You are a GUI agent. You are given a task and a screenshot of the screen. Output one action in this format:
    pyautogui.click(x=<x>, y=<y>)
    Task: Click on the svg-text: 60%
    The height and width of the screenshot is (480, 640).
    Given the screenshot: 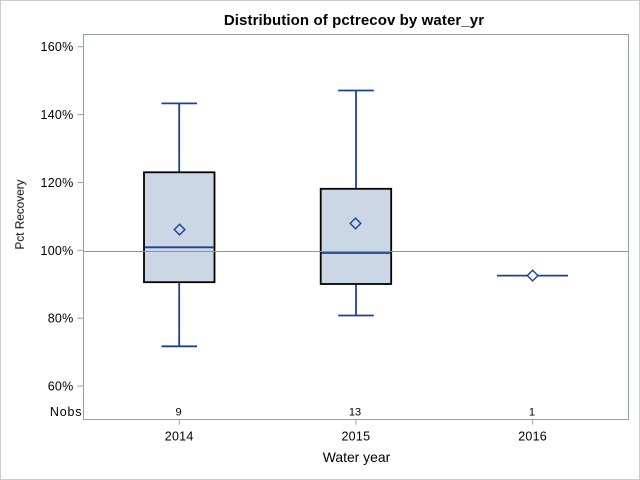 What is the action you would take?
    pyautogui.click(x=61, y=387)
    